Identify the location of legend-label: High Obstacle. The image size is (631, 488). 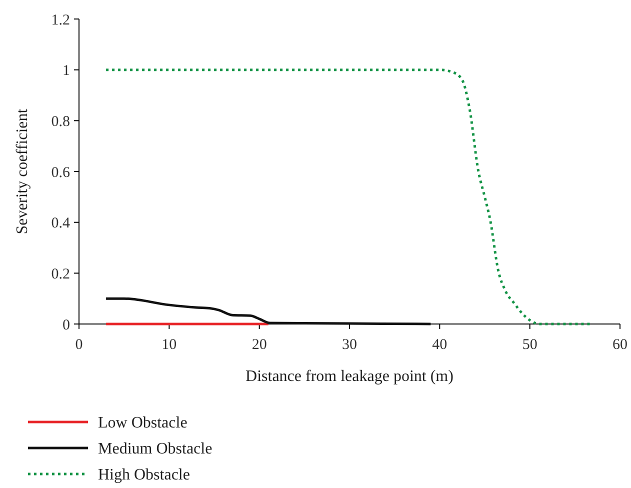
(144, 475).